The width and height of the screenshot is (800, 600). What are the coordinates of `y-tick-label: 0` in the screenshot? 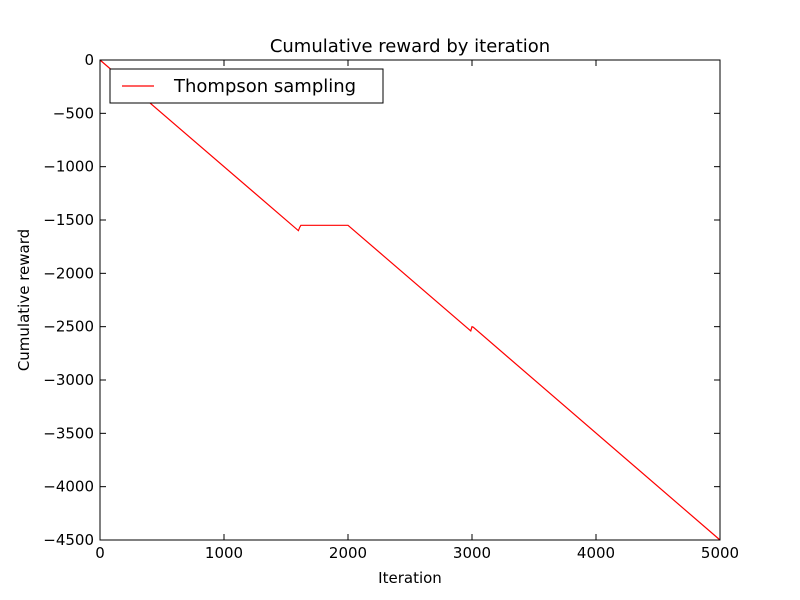 It's located at (89, 60).